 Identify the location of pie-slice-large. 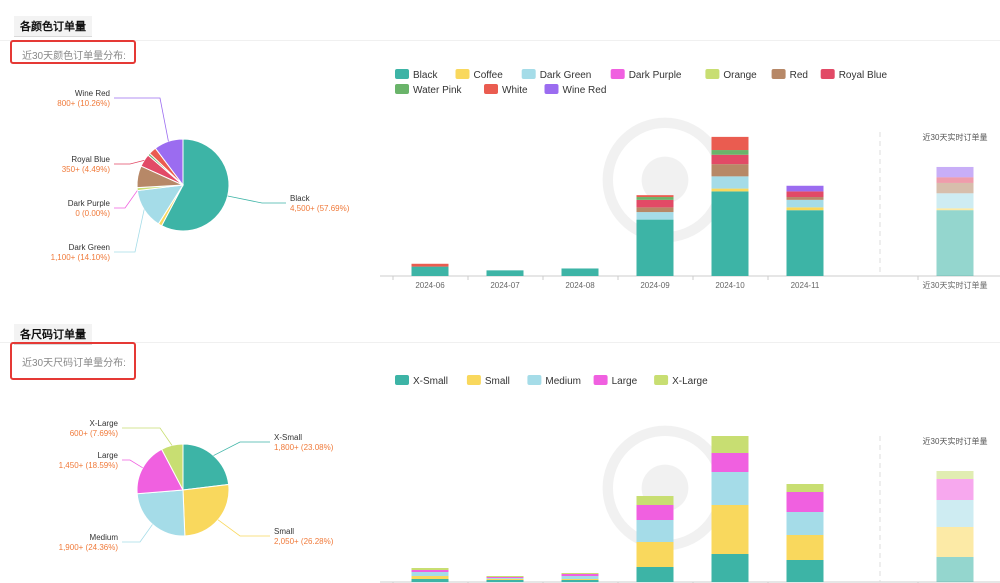
(160, 471).